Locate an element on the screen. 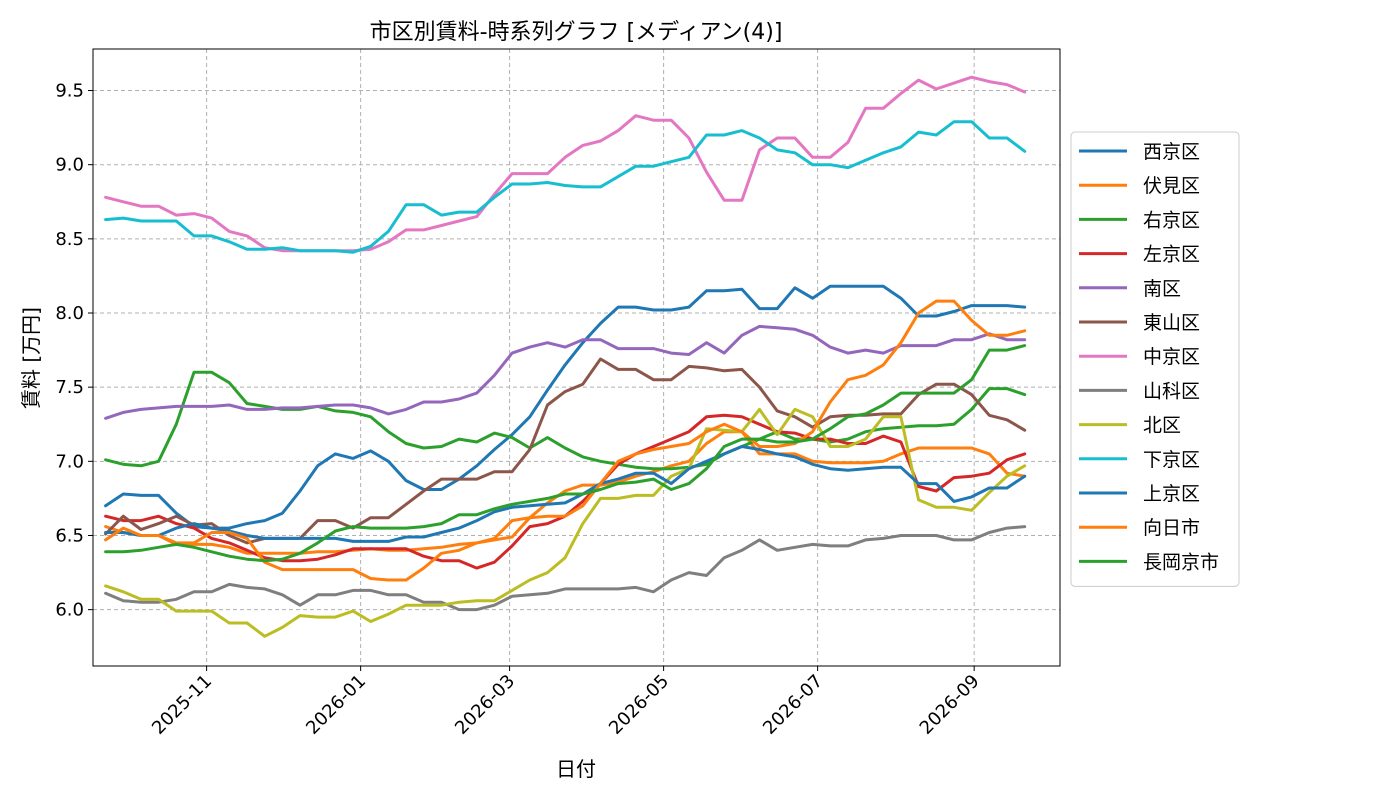  x-axis-label: 日付 is located at coordinates (576, 769).